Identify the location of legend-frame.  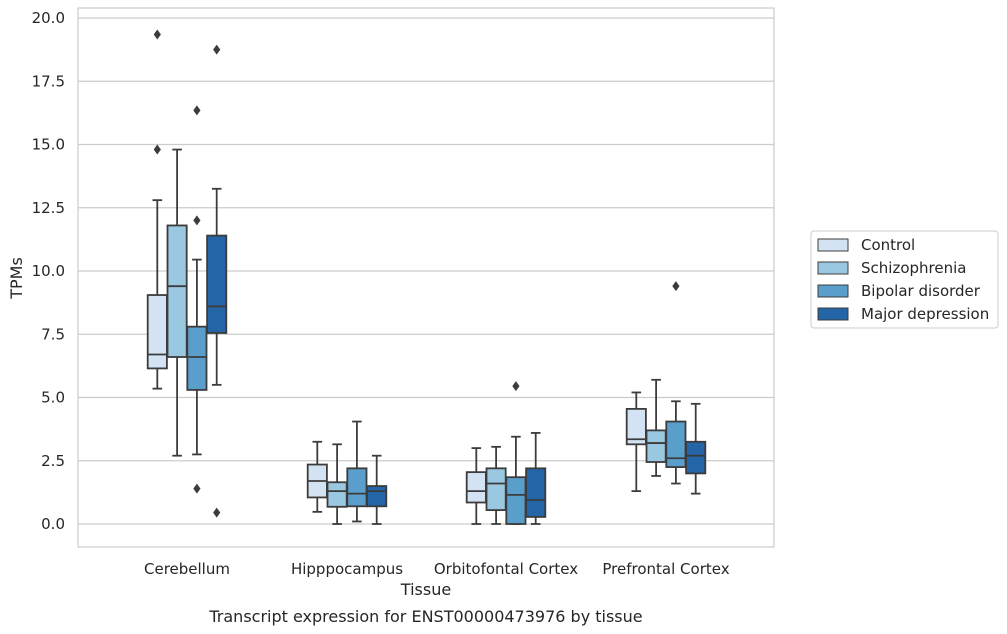
(904, 279).